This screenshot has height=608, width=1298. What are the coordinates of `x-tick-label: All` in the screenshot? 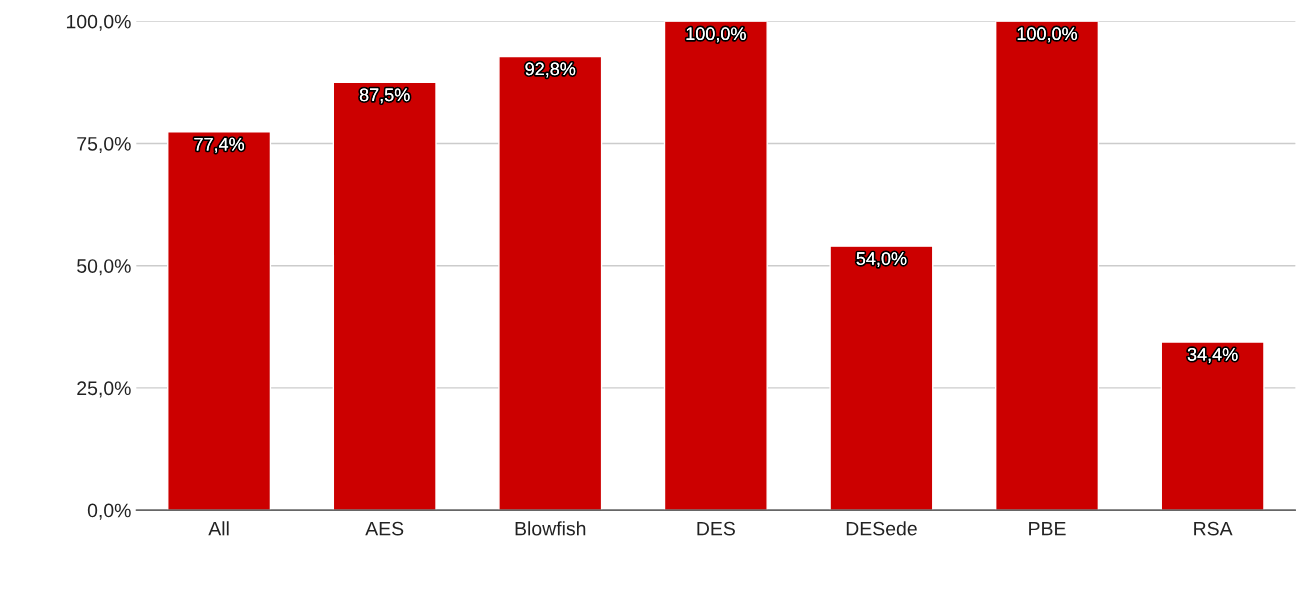 It's located at (218, 528).